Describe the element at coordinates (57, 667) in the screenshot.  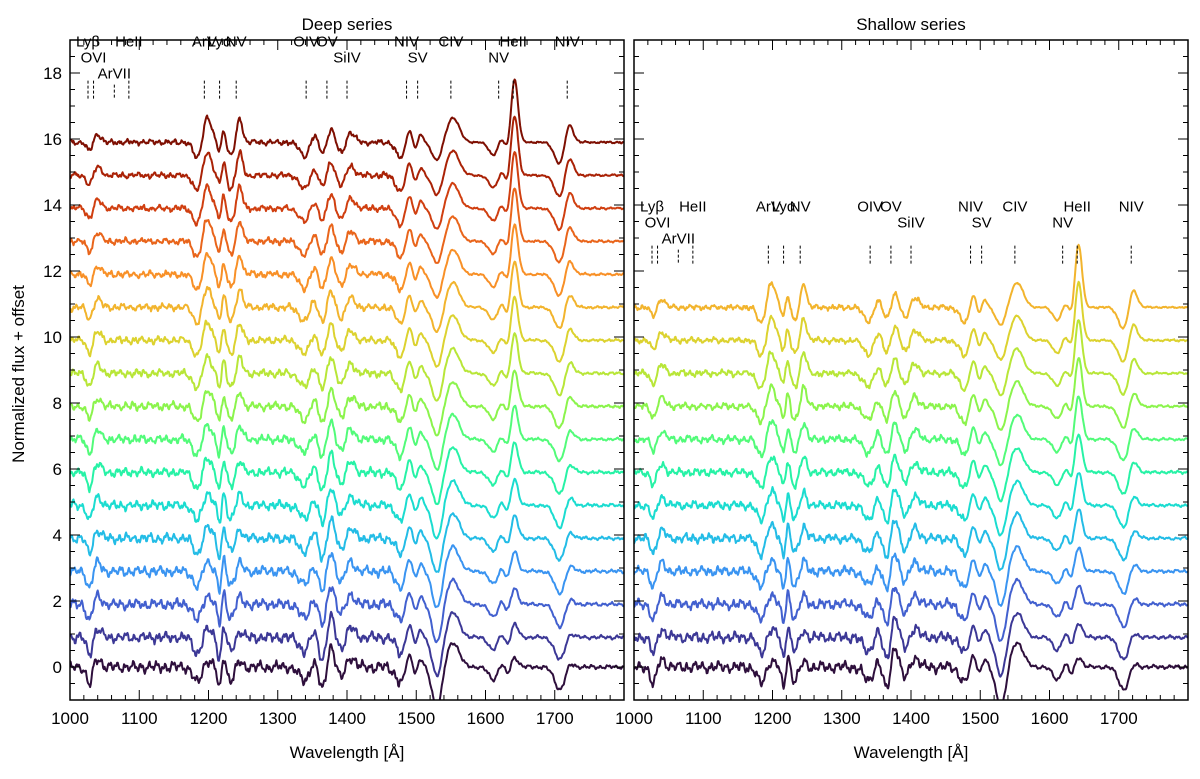
I see `y-tick-label: 0` at that location.